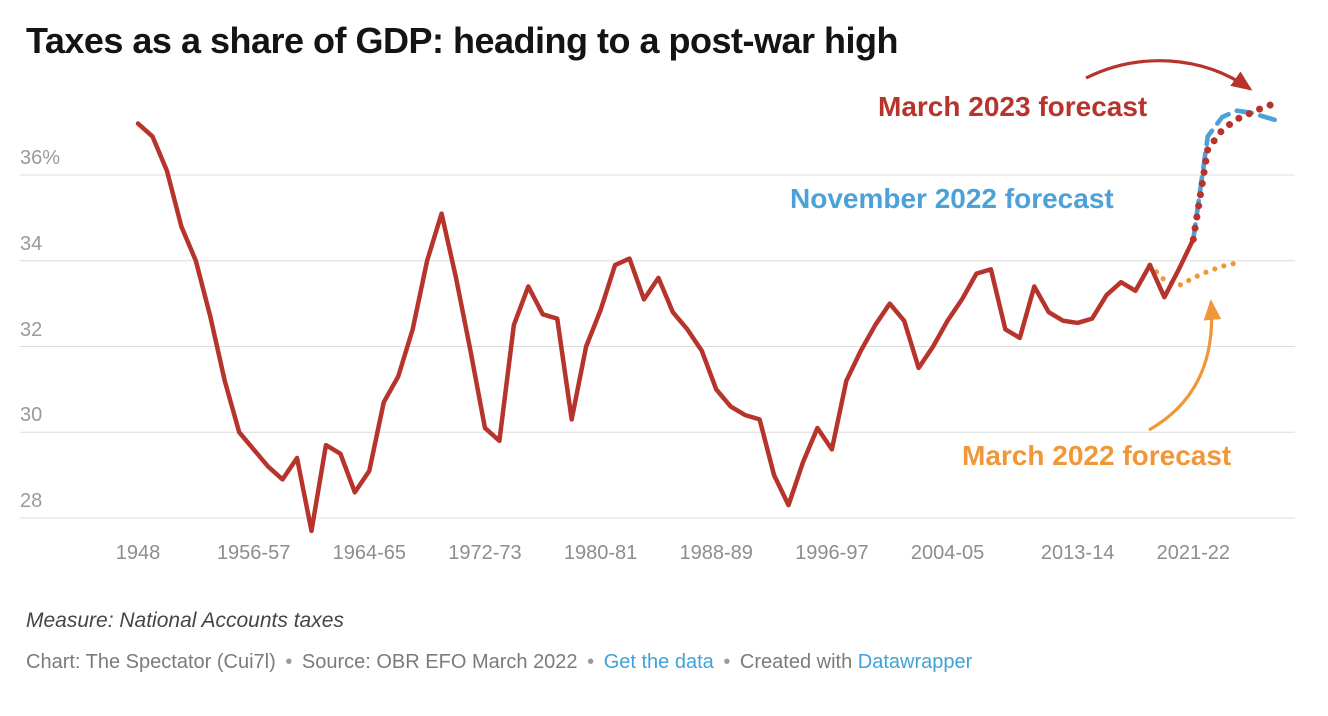 This screenshot has width=1328, height=716. Describe the element at coordinates (1097, 455) in the screenshot. I see `annotation-march-2022-forecast: March 2022 forecast` at that location.